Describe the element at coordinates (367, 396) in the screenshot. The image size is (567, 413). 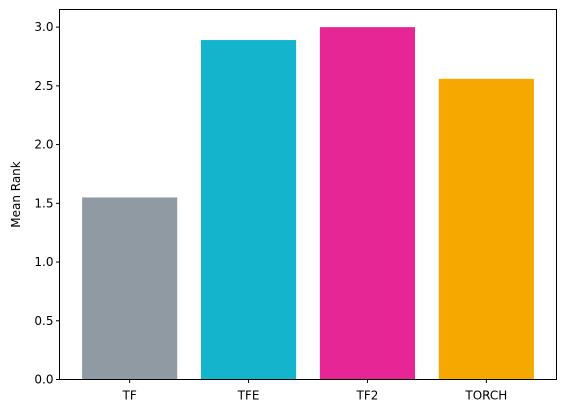
I see `x-tick-label: TF2` at that location.